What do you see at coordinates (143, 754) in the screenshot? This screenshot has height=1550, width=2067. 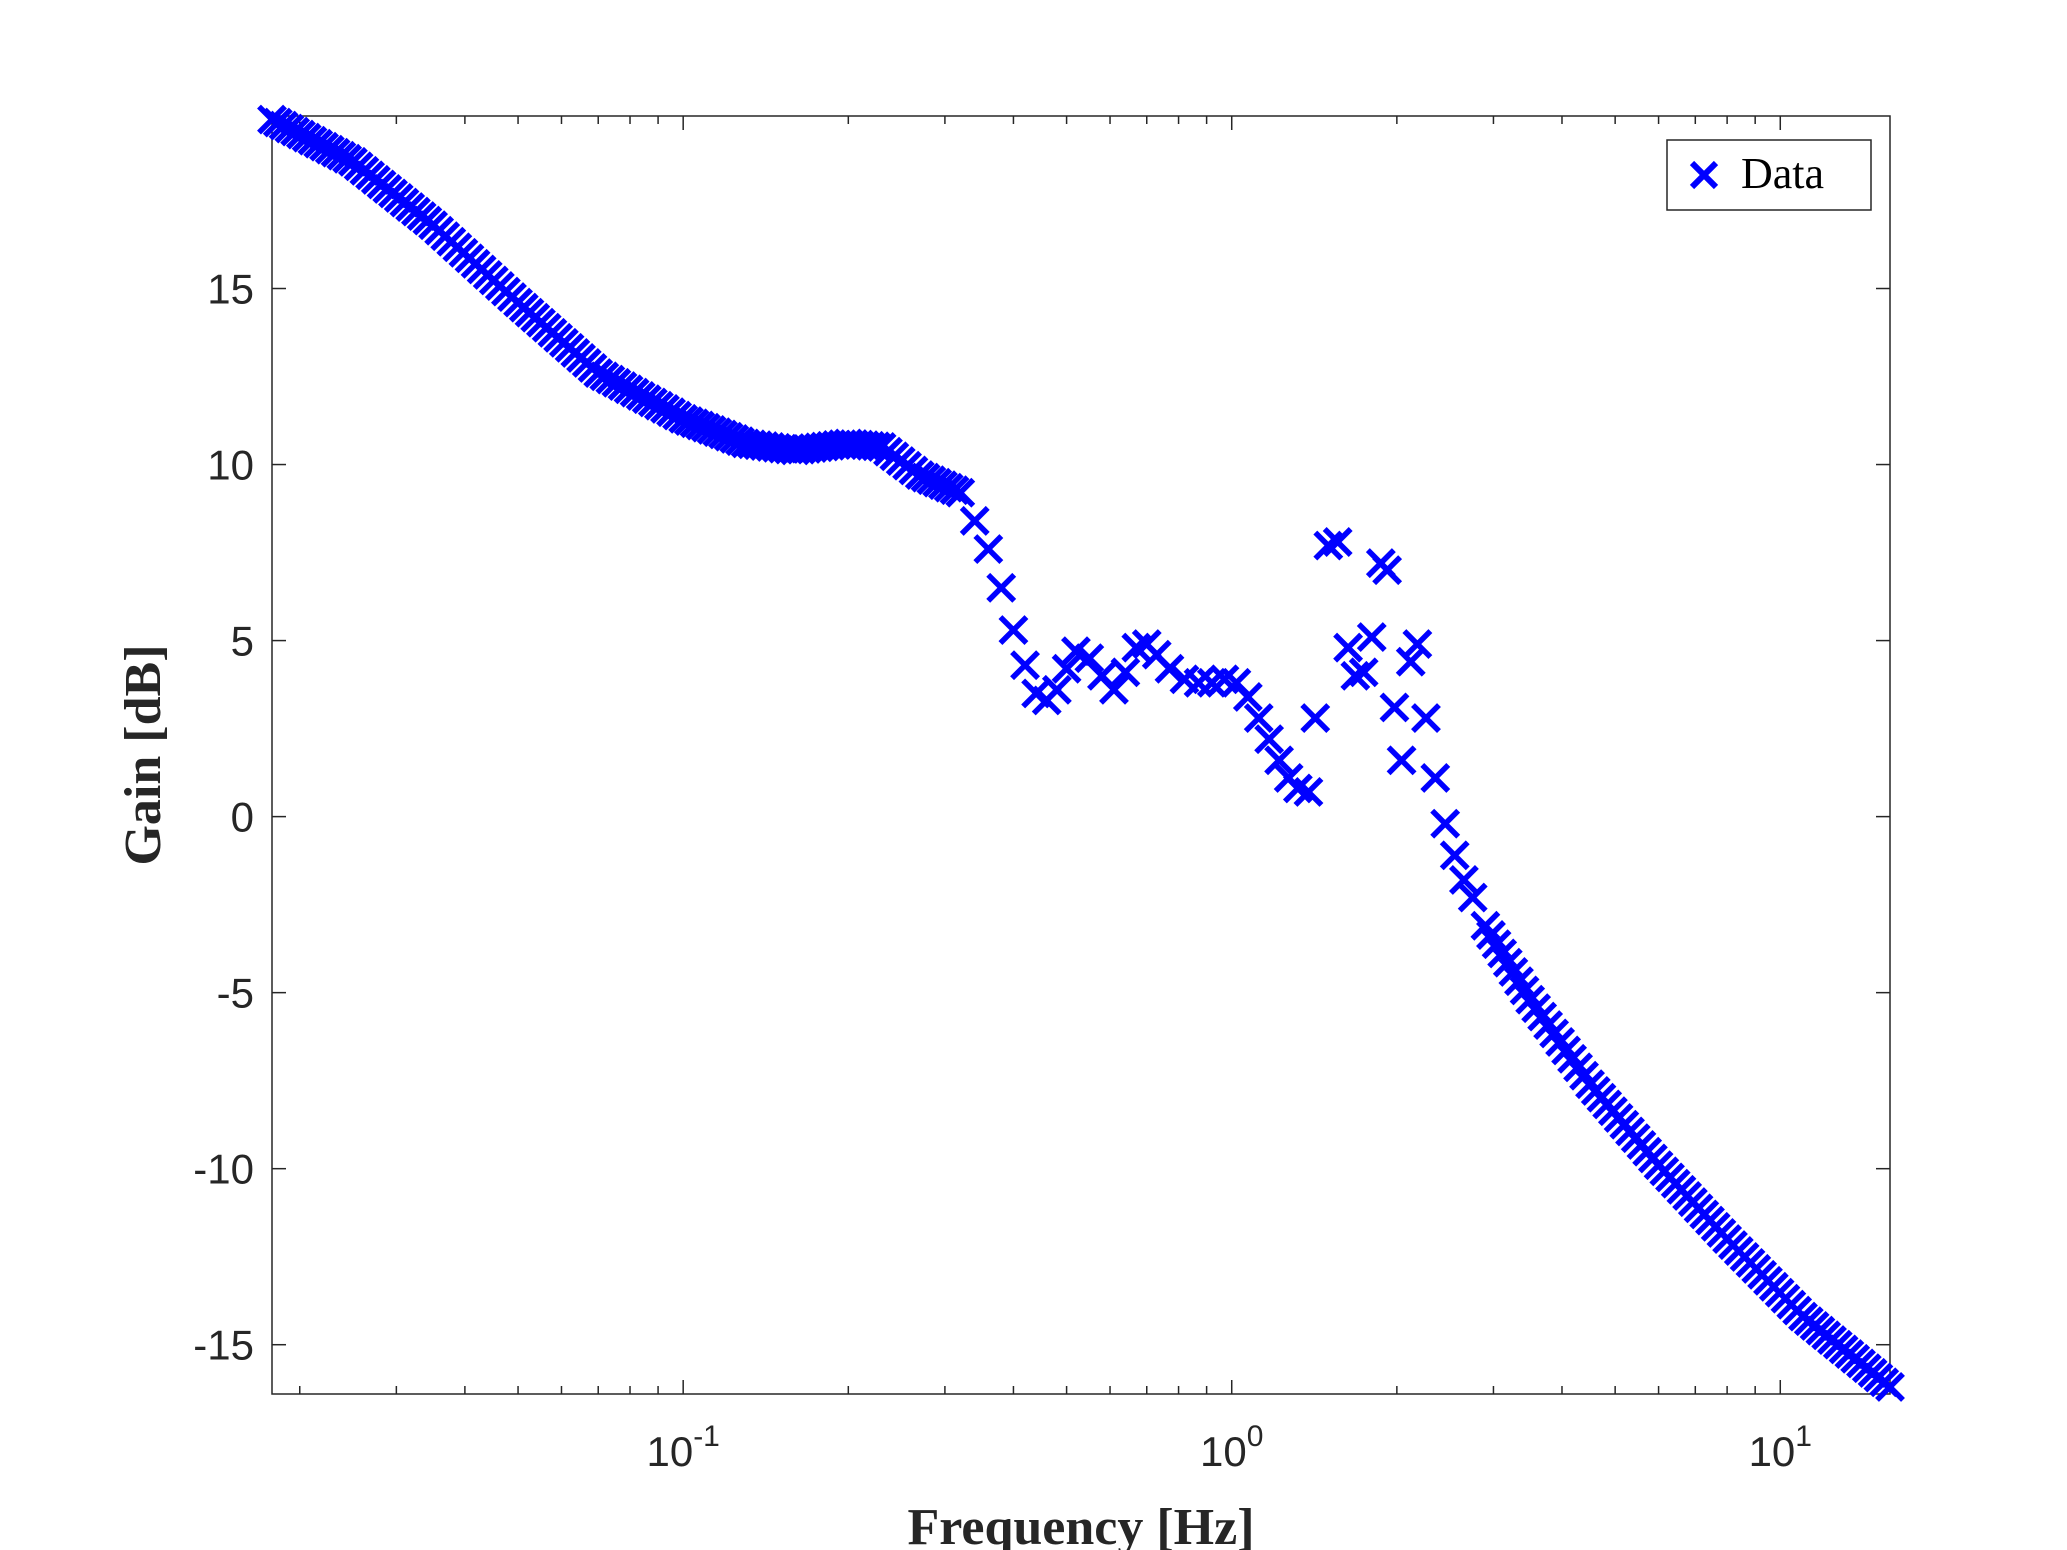 I see `y-axis-title: Gain [dB]` at bounding box center [143, 754].